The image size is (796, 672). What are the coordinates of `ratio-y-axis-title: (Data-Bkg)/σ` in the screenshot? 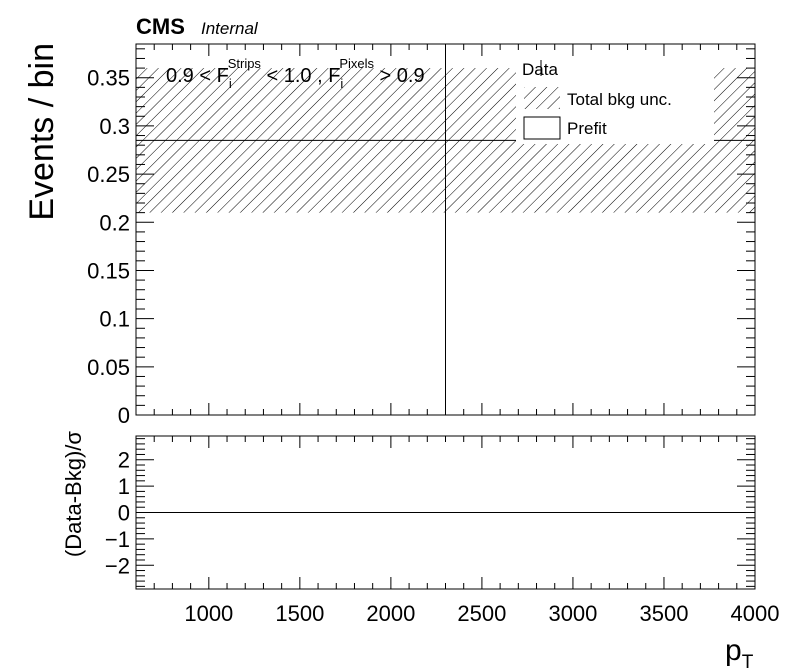 It's located at (73, 494).